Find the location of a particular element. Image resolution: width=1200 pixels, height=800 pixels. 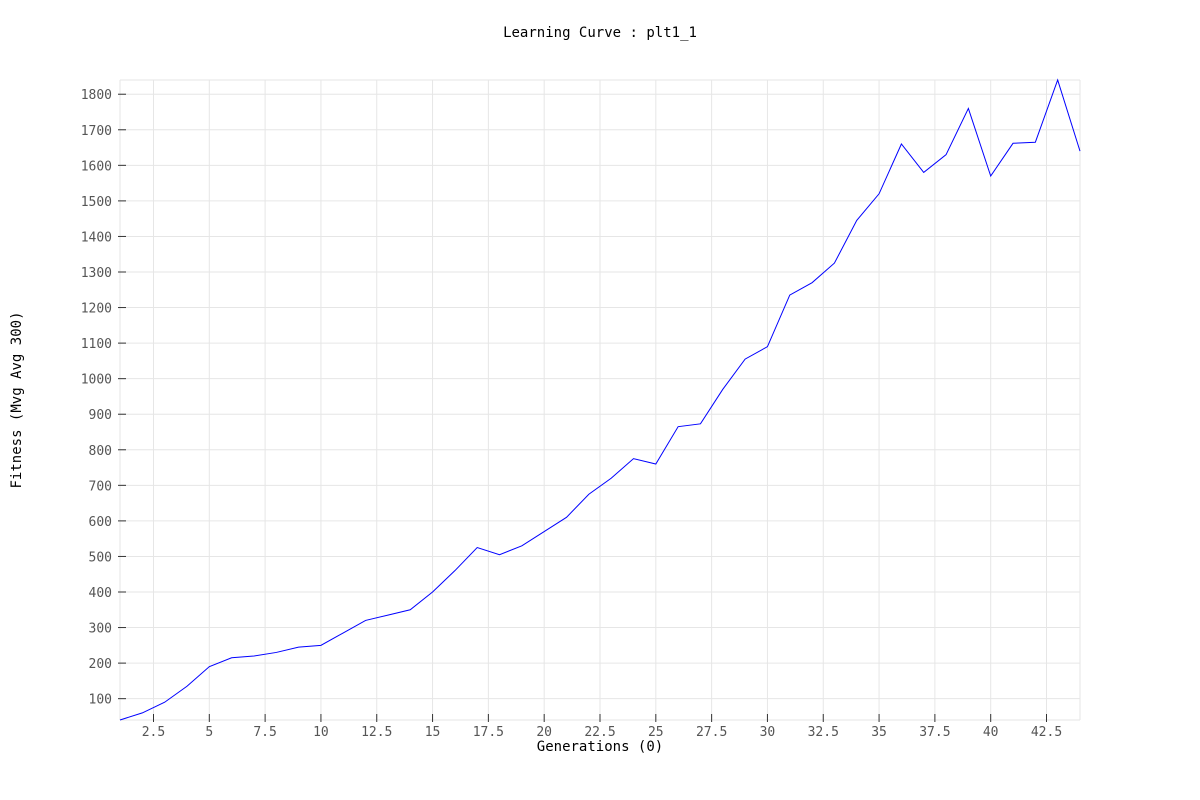

x-tick-label: 35 is located at coordinates (879, 732).